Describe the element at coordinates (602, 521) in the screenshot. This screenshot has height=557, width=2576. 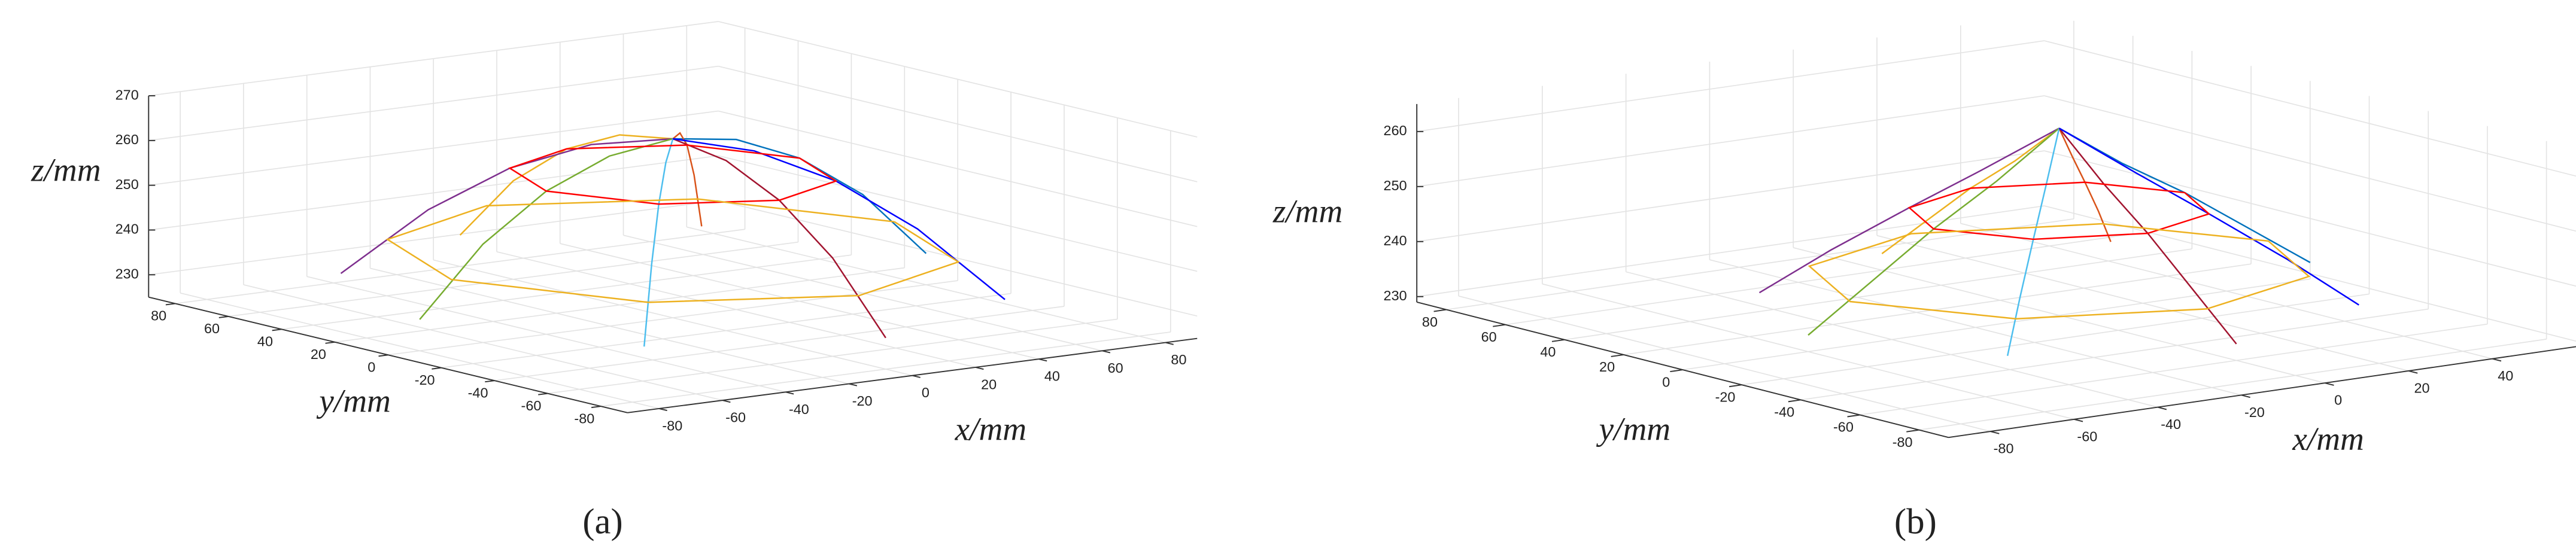
I see `caption: (a)` at that location.